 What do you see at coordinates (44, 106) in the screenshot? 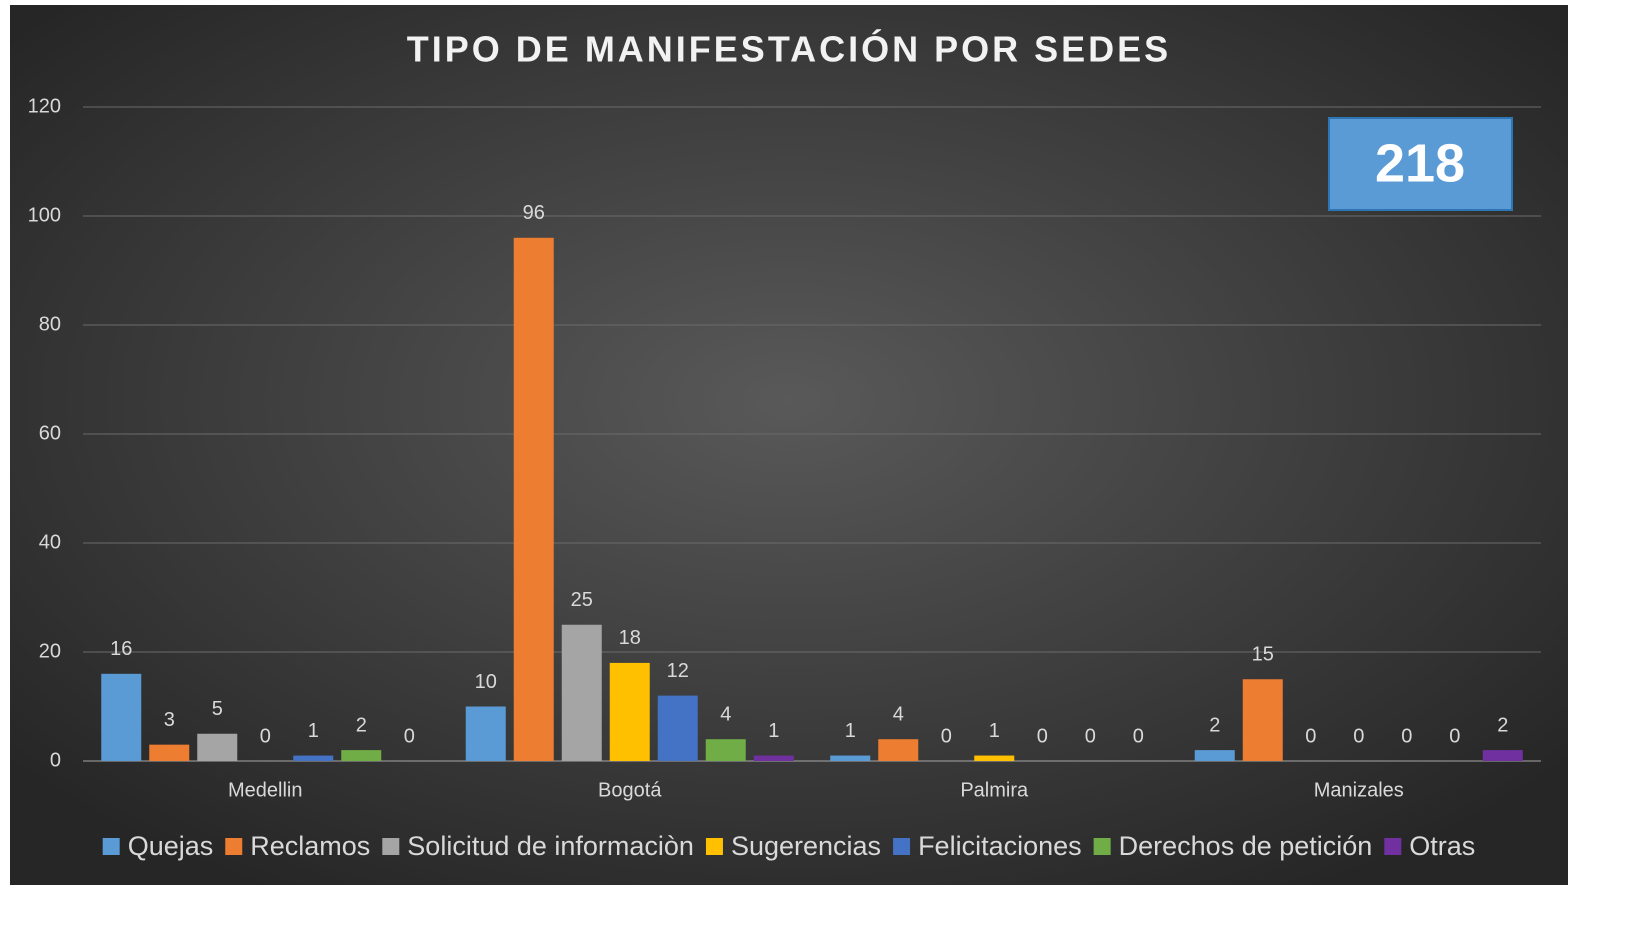
I see `y-tick-label: 120` at bounding box center [44, 106].